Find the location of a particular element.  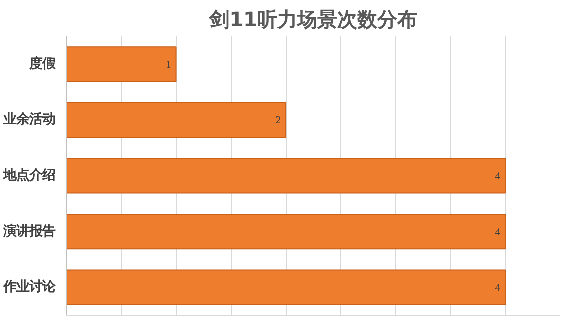

data-label: 2 is located at coordinates (279, 121).